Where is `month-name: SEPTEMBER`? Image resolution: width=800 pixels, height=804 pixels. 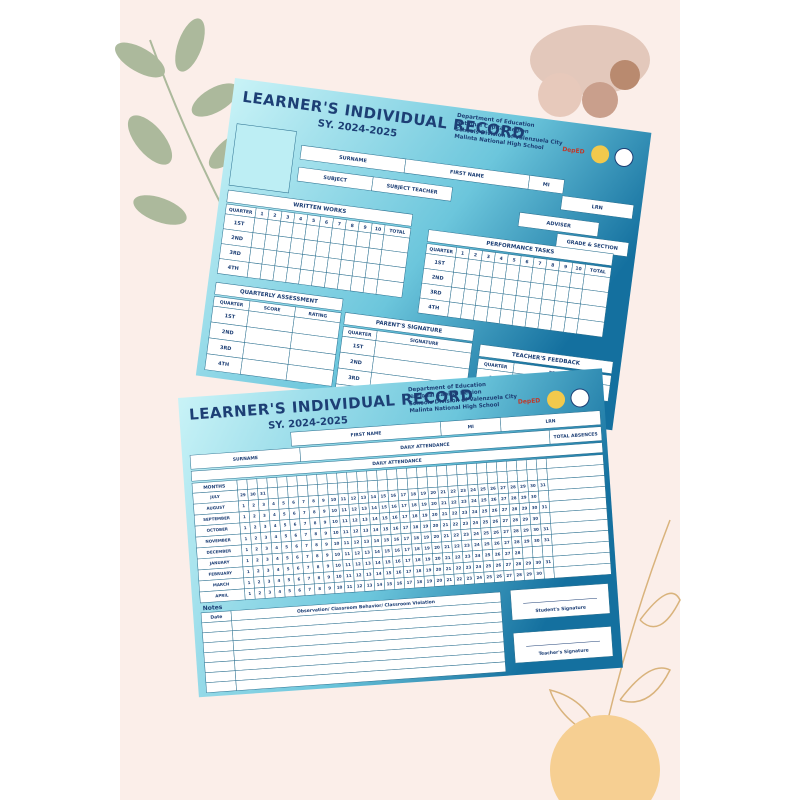
month-name: SEPTEMBER is located at coordinates (216, 518).